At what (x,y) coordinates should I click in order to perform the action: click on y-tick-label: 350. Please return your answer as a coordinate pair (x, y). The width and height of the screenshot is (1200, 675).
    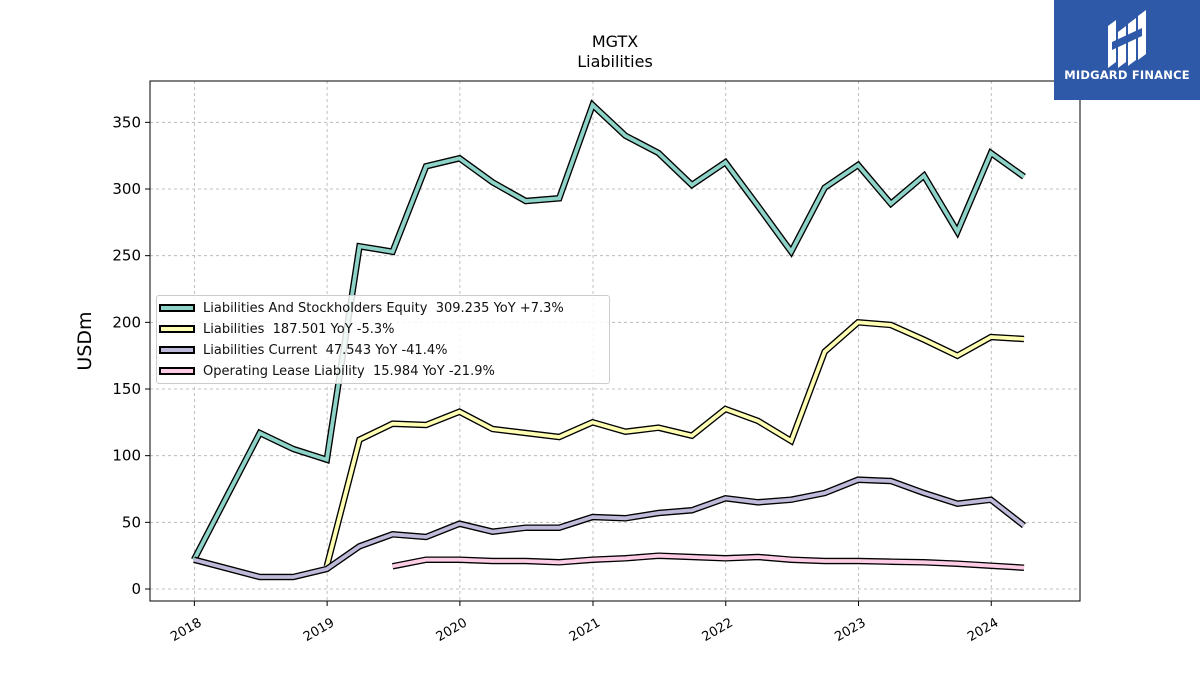
    Looking at the image, I should click on (126, 122).